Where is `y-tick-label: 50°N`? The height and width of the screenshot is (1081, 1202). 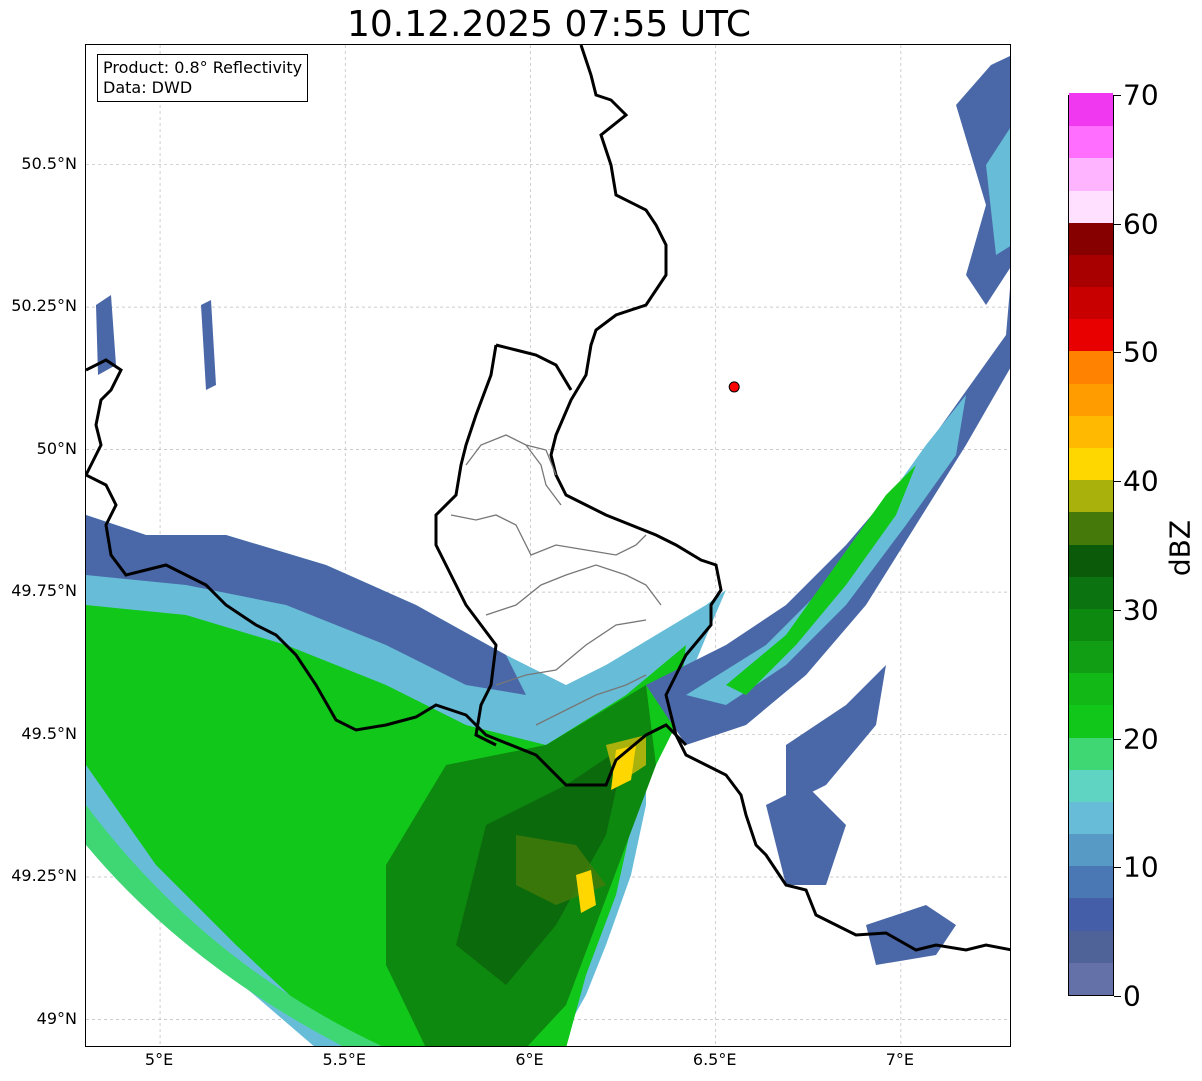 y-tick-label: 50°N is located at coordinates (56, 448).